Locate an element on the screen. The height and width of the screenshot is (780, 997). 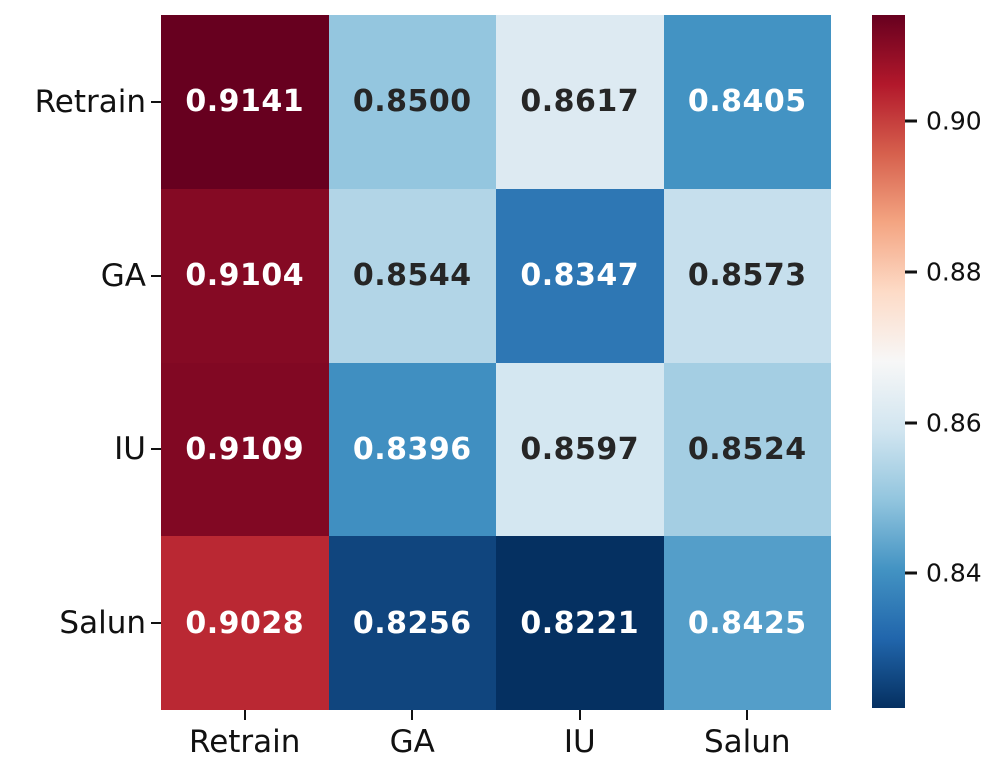
colorbar is located at coordinates (888, 361).